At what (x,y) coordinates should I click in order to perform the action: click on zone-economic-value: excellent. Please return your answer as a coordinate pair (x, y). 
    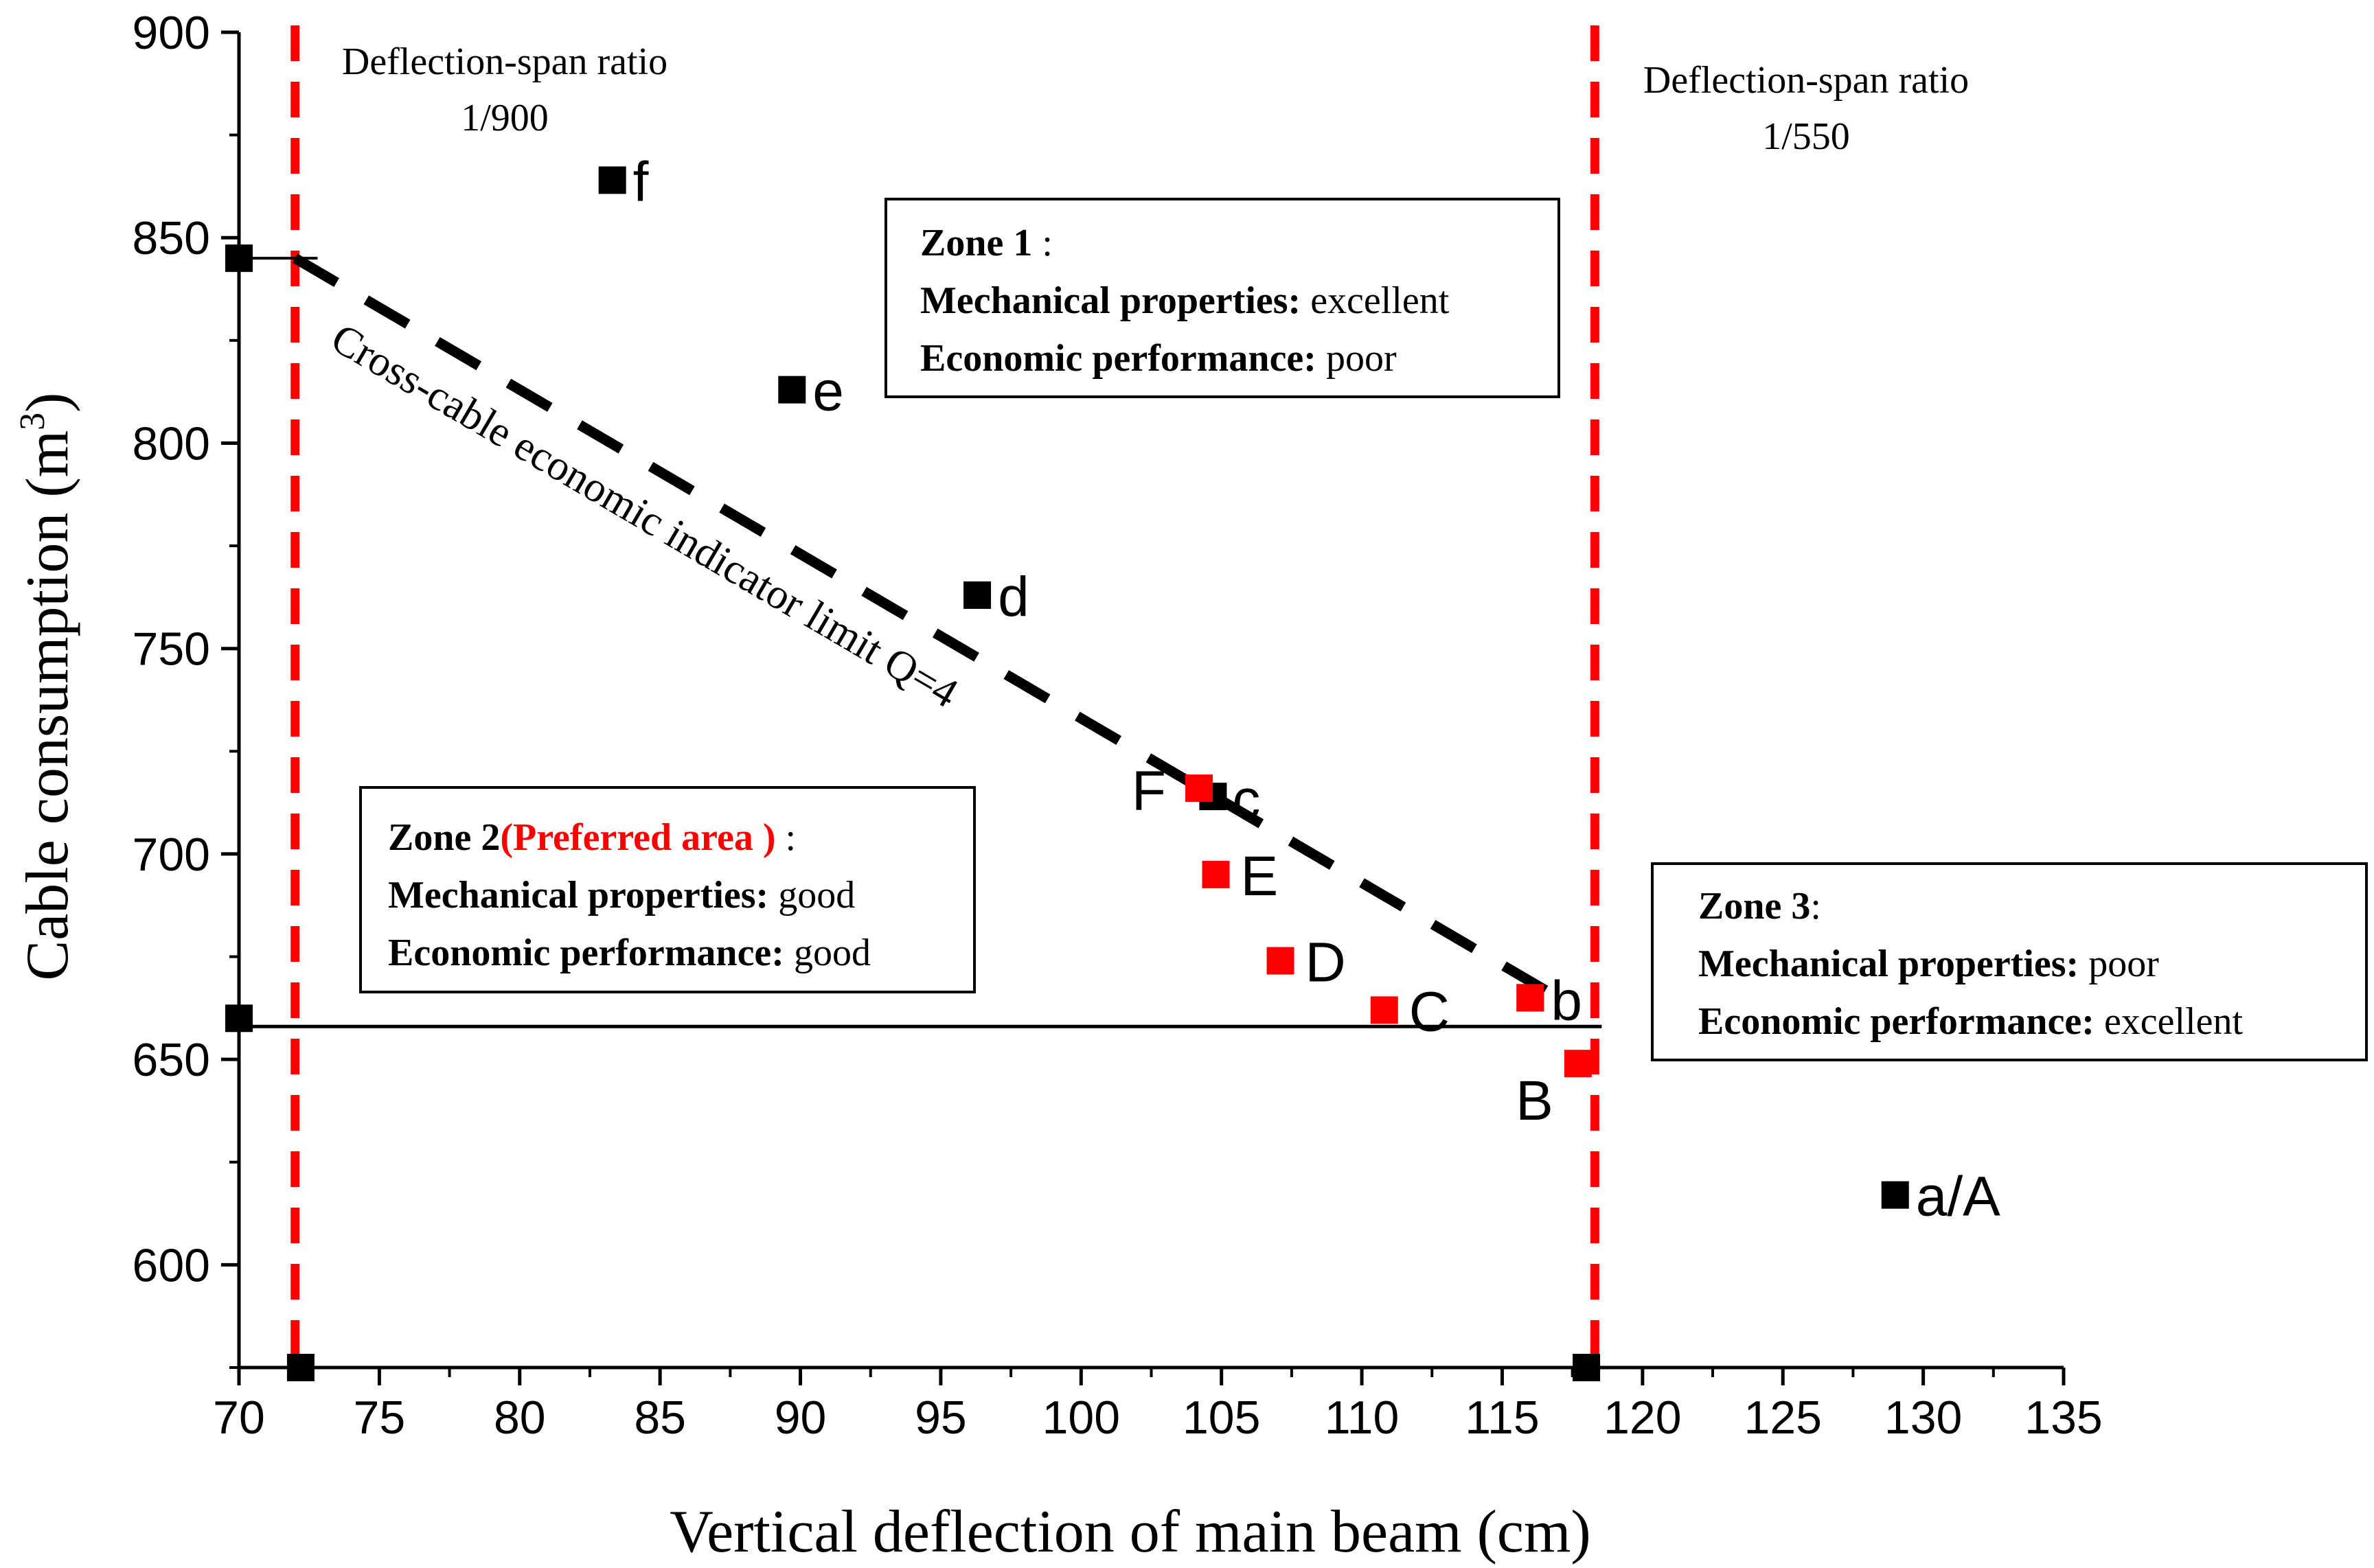
    Looking at the image, I should click on (2169, 1021).